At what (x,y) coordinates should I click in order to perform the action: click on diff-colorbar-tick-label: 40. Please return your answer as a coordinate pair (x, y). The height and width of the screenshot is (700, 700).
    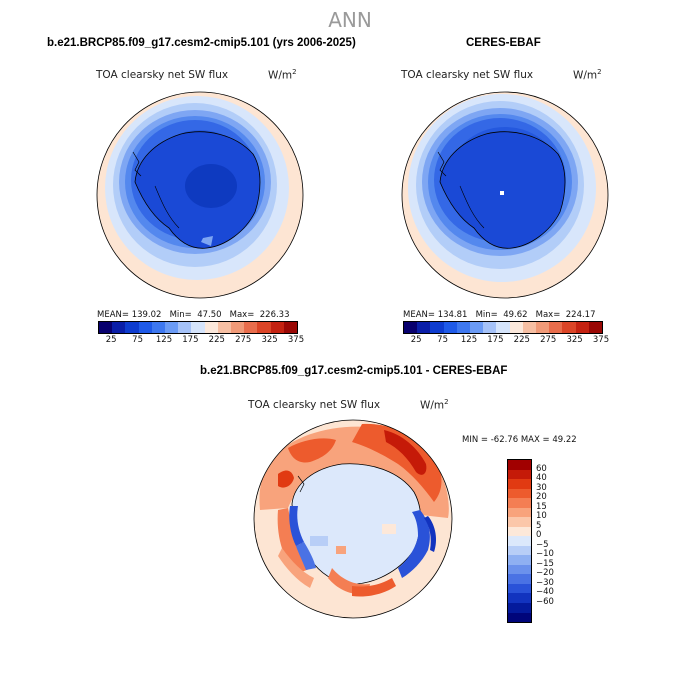
    Looking at the image, I should click on (541, 478).